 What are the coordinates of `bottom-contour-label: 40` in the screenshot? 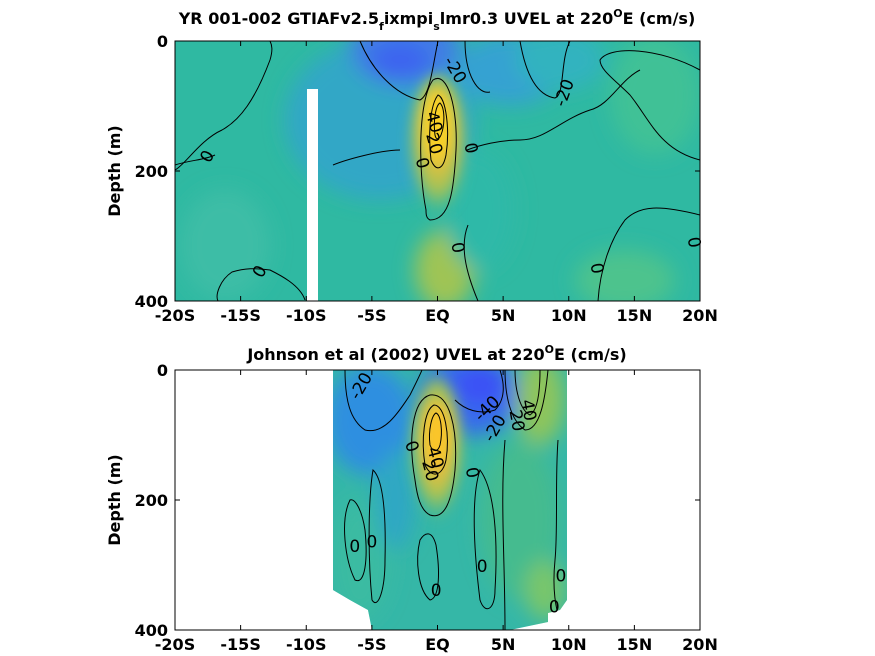 It's located at (527, 410).